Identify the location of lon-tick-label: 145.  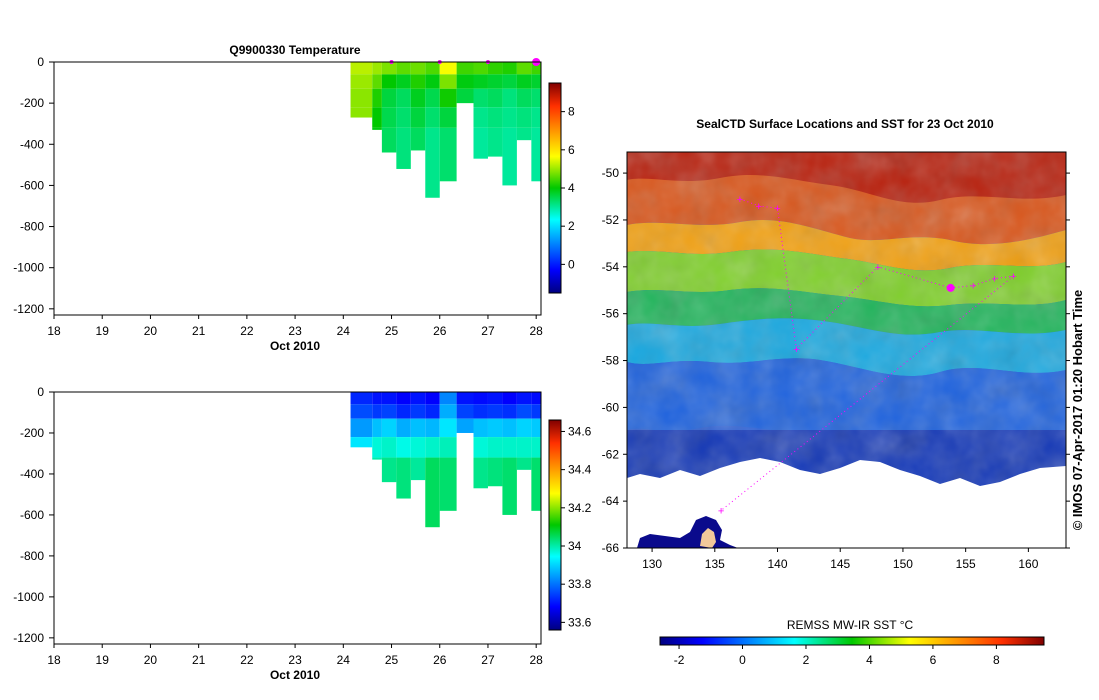
(840, 564).